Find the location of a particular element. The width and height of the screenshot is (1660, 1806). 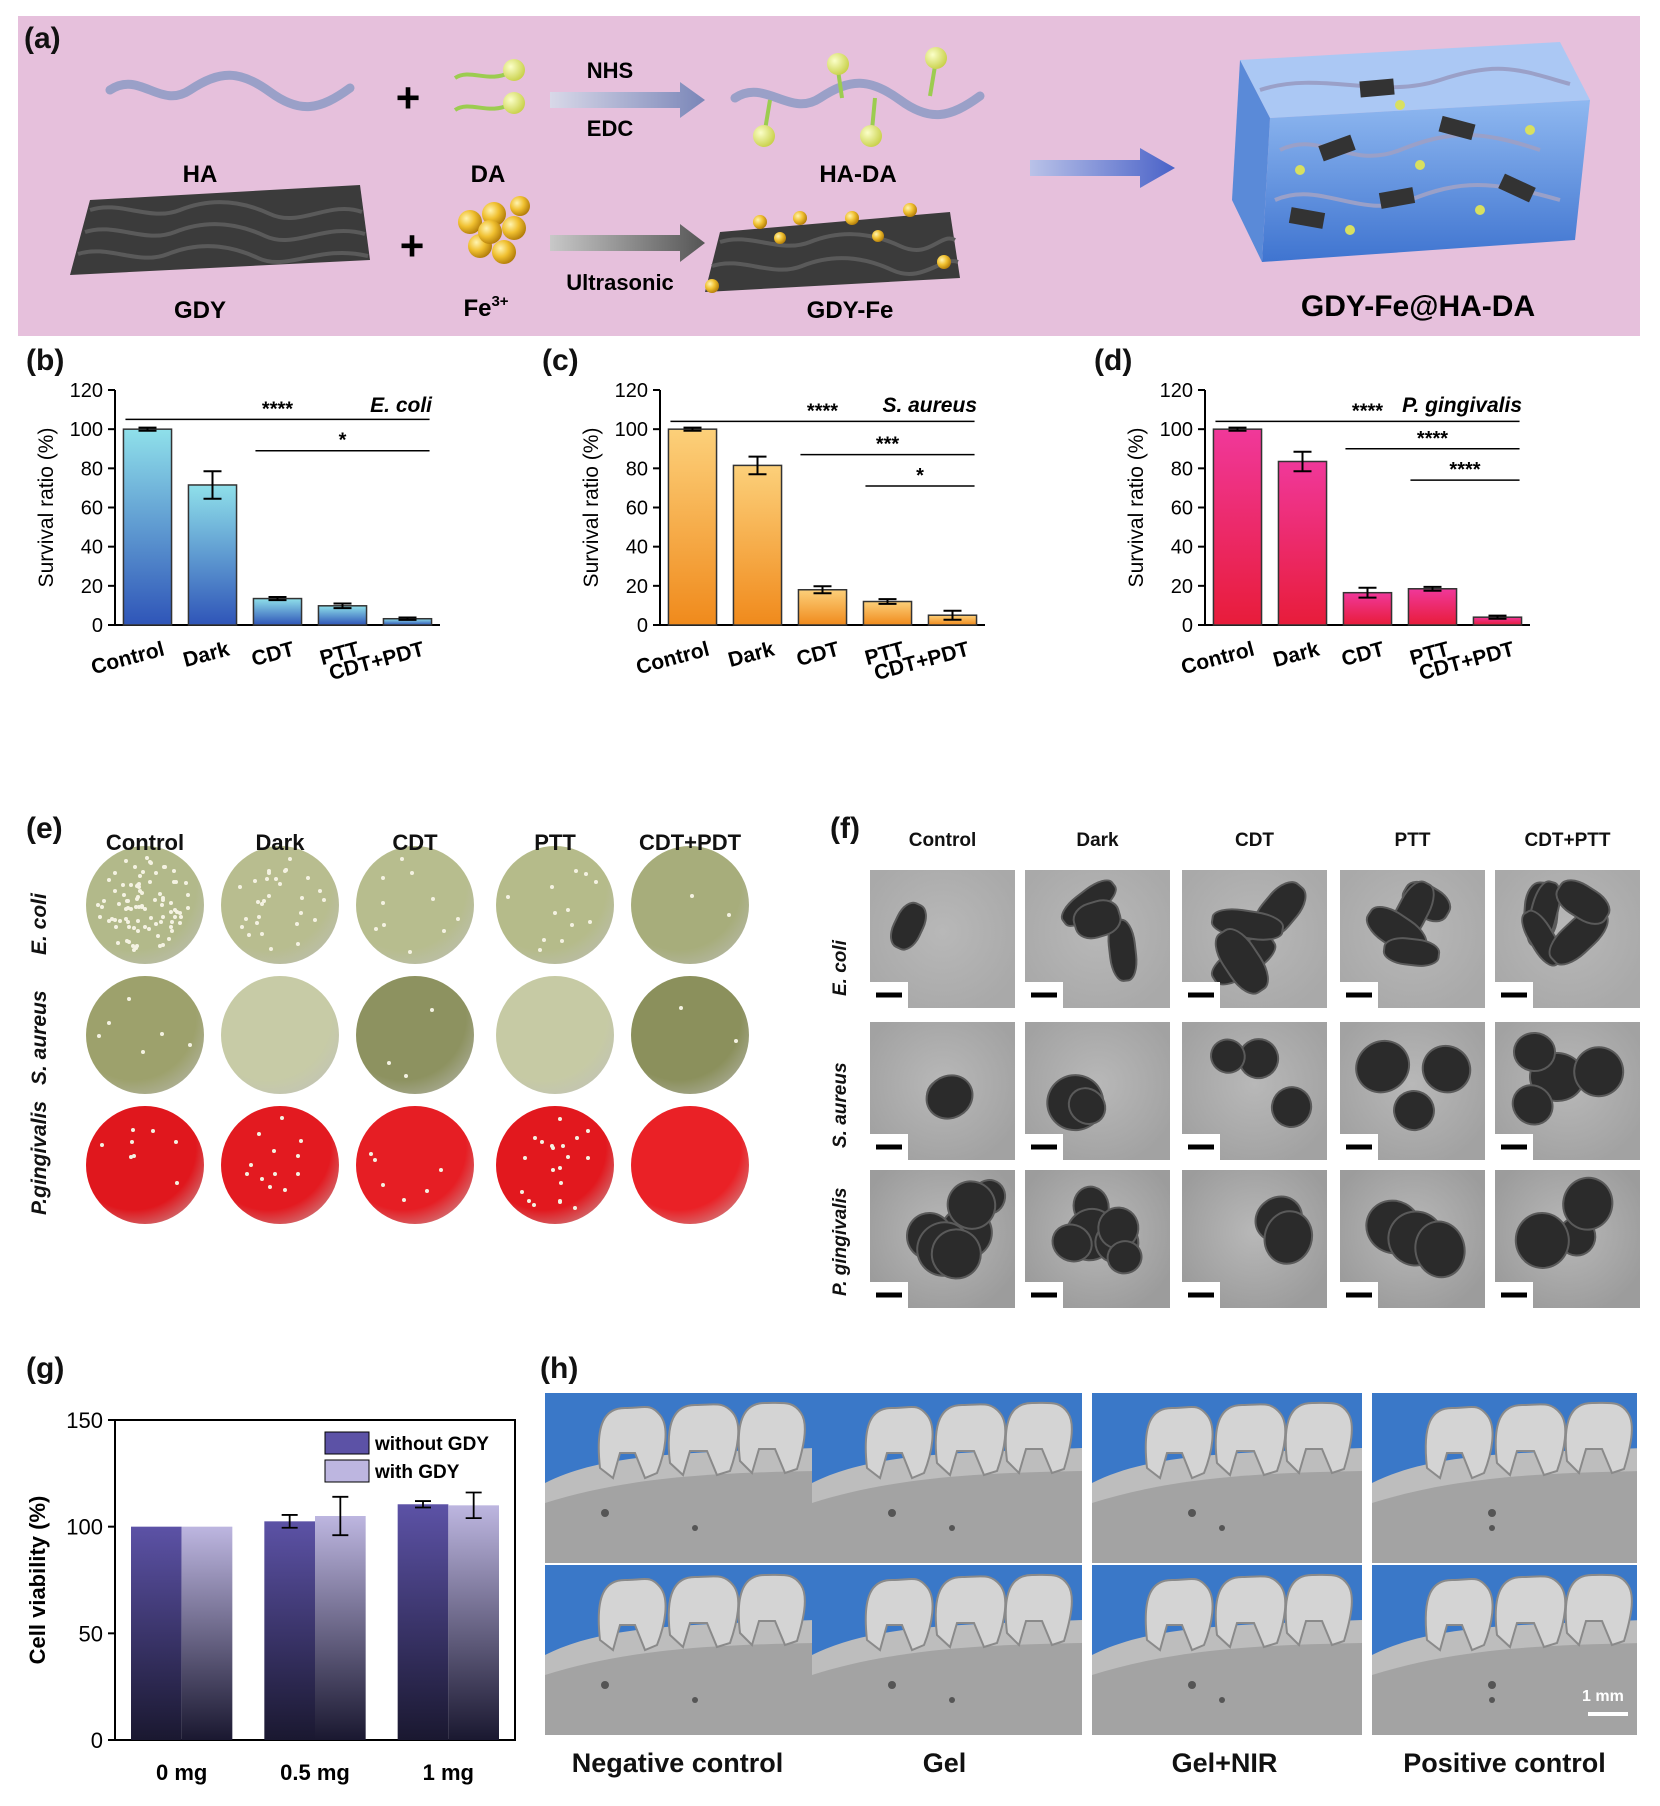

significance-label: * is located at coordinates (920, 476).